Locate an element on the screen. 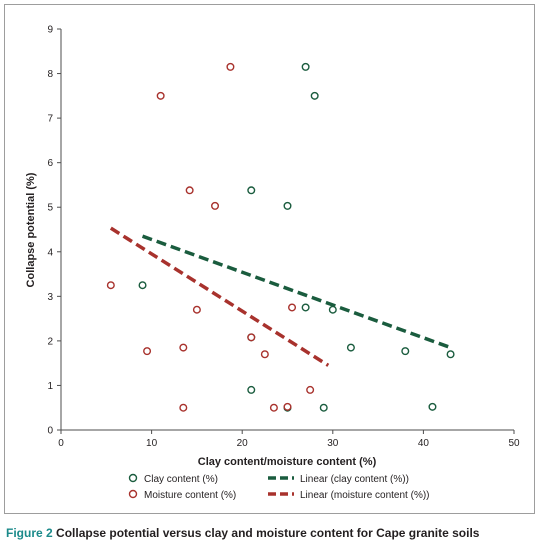  legend-label: Linear (moisture content (%)) is located at coordinates (365, 495).